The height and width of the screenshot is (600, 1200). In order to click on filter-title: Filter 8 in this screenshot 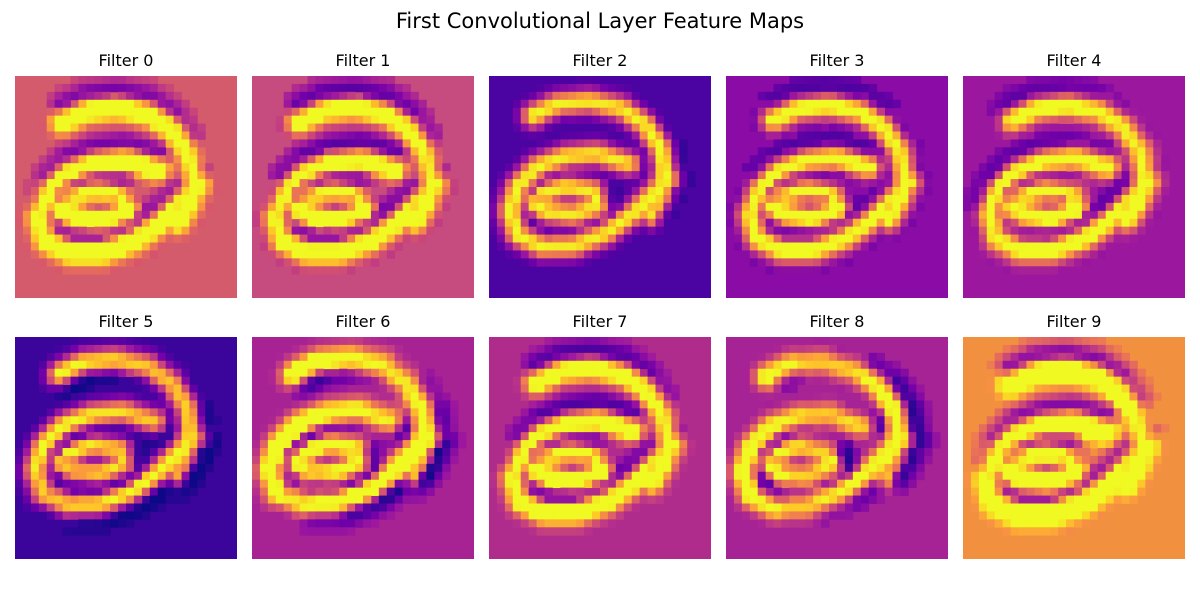, I will do `click(837, 321)`.